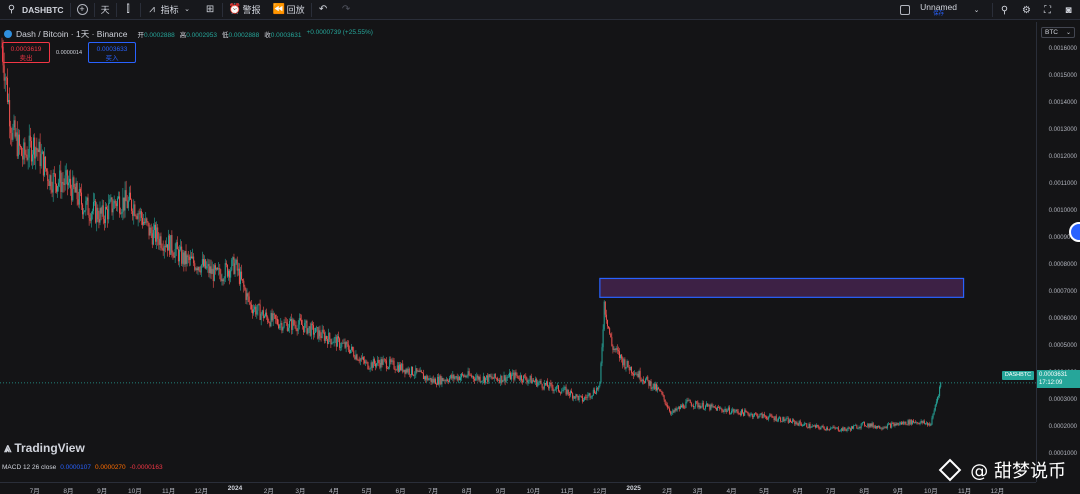 The width and height of the screenshot is (1080, 494). I want to click on templates-button: ⊞, so click(210, 10).